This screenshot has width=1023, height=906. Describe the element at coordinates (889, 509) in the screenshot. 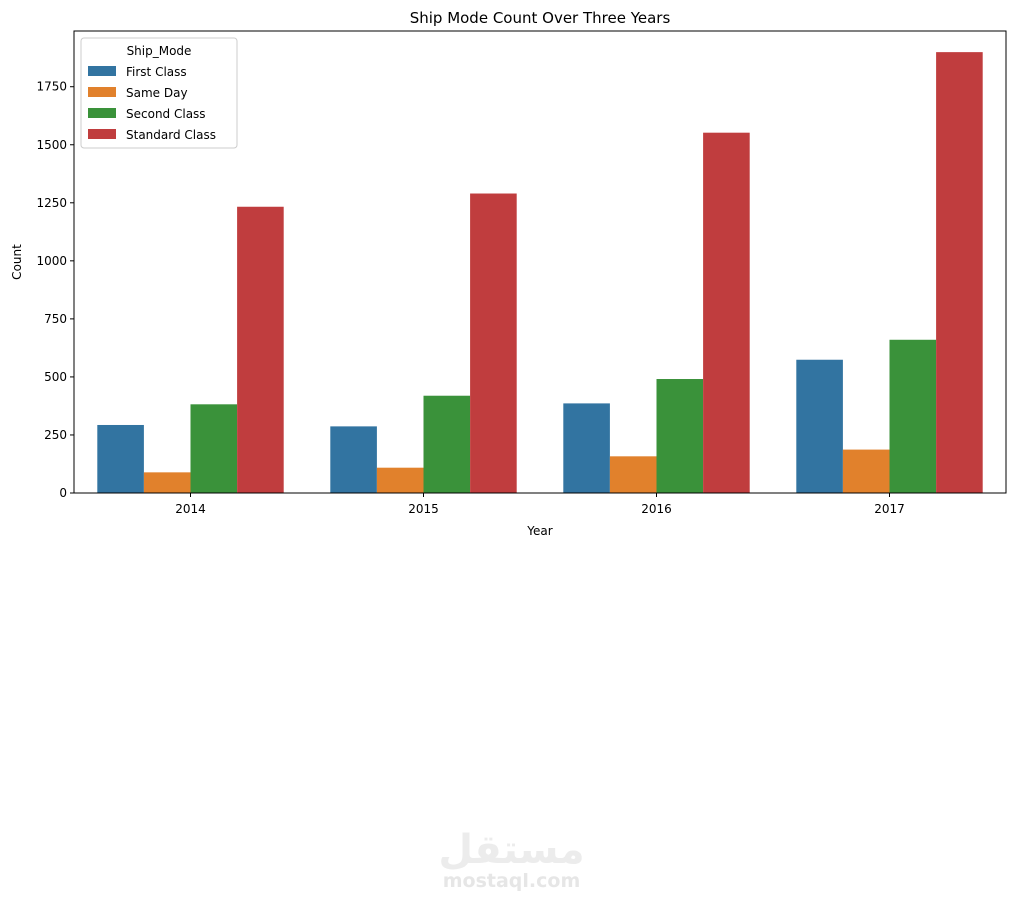

I see `x-tick-label: 2017` at that location.